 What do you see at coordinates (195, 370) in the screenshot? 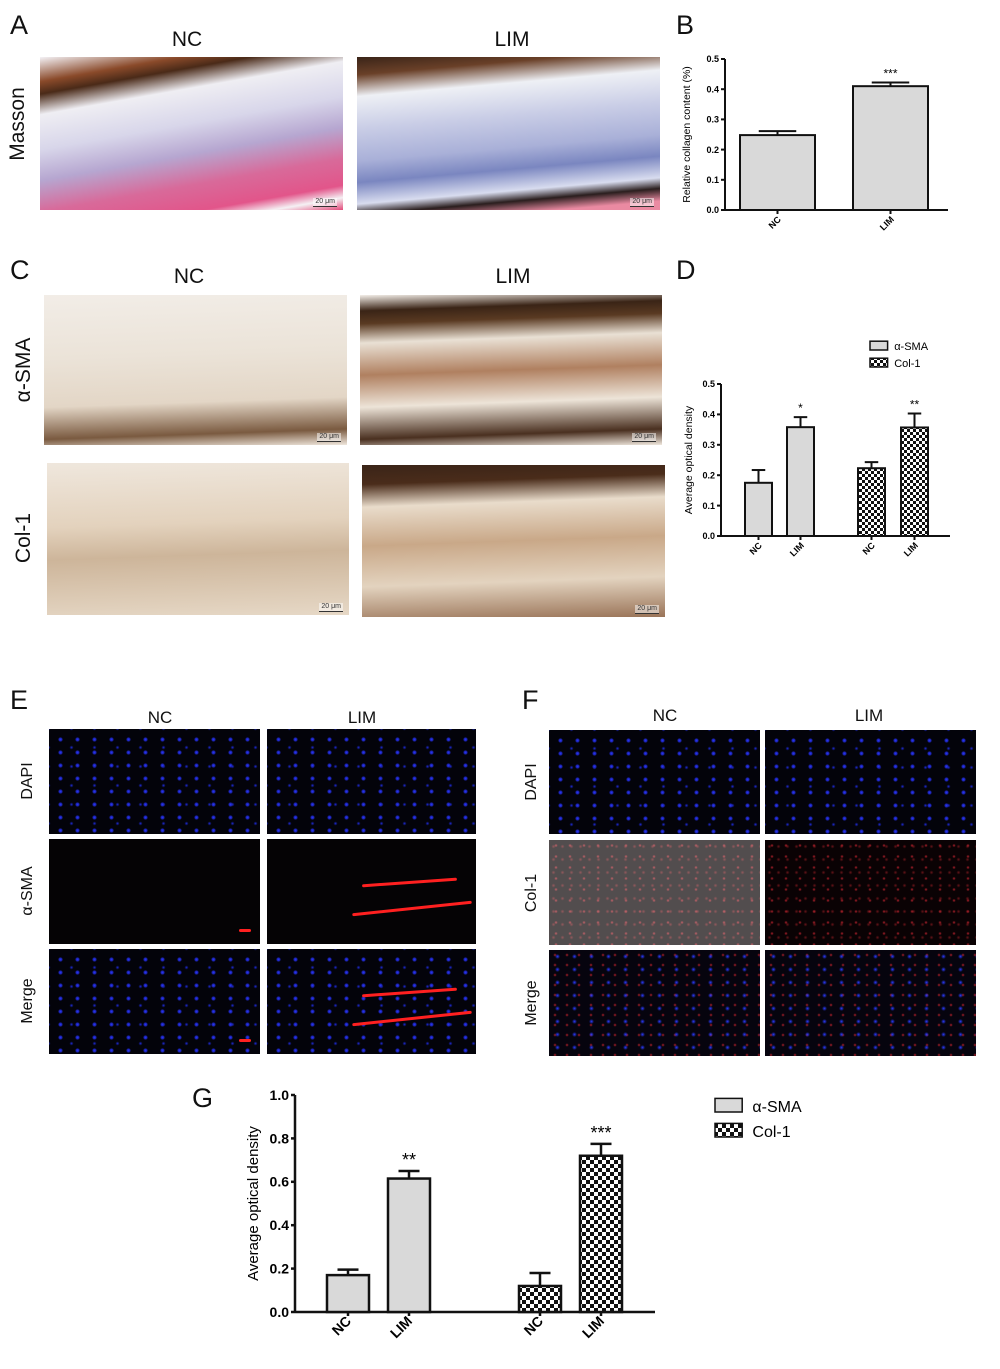
I see `micrograph-asma-nc: 20 μm` at bounding box center [195, 370].